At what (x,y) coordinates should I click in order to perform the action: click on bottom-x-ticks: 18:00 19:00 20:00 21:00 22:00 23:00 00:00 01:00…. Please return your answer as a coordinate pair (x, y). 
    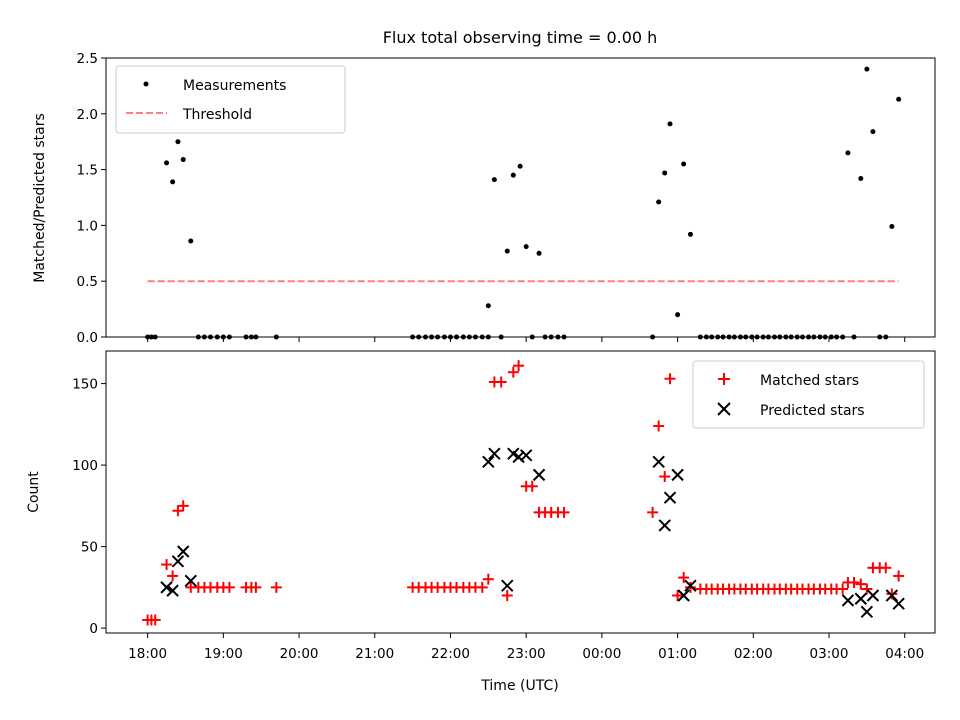
    Looking at the image, I should click on (526, 647).